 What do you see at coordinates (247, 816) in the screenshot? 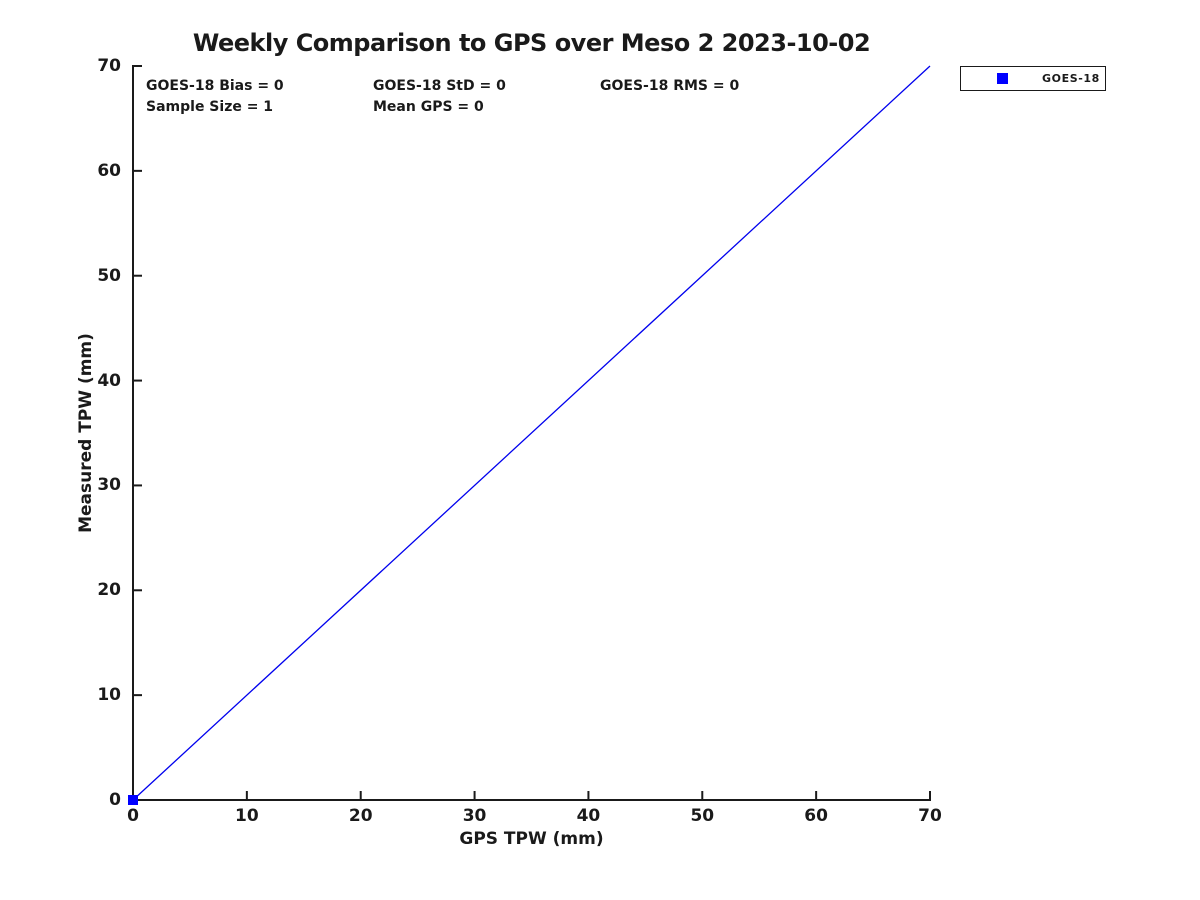
I see `x-tick-label: 10` at bounding box center [247, 816].